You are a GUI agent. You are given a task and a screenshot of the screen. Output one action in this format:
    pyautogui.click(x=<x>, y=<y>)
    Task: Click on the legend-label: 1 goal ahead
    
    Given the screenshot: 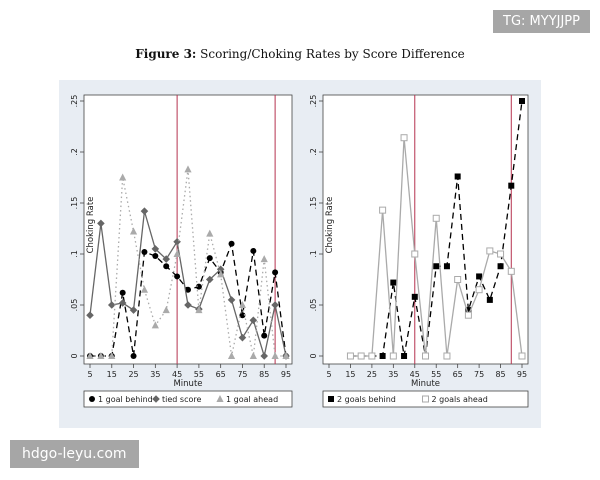 What is the action you would take?
    pyautogui.click(x=252, y=399)
    